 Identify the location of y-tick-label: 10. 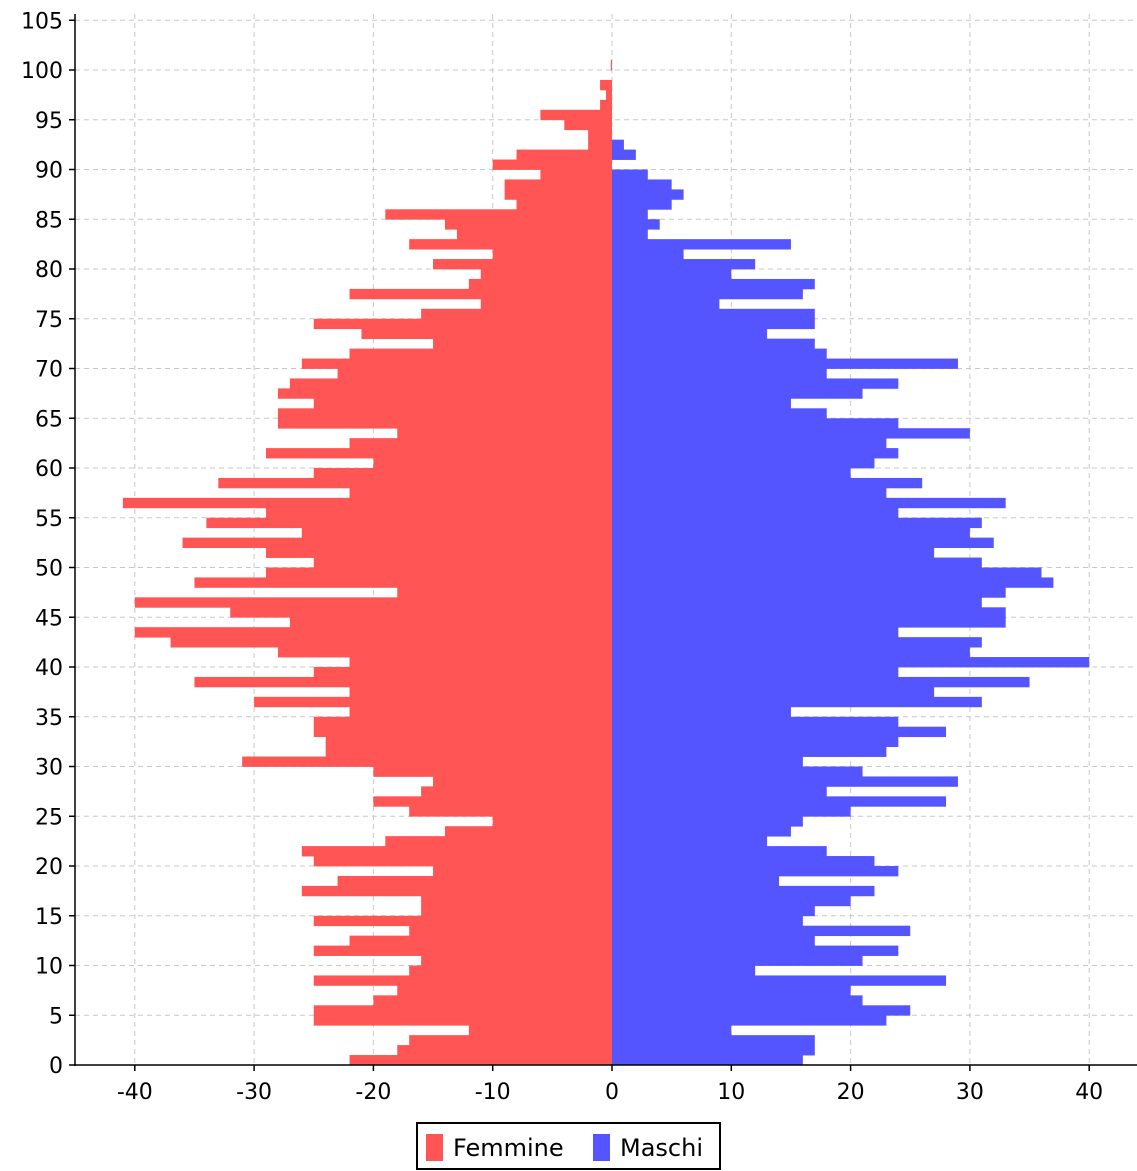
(49, 967).